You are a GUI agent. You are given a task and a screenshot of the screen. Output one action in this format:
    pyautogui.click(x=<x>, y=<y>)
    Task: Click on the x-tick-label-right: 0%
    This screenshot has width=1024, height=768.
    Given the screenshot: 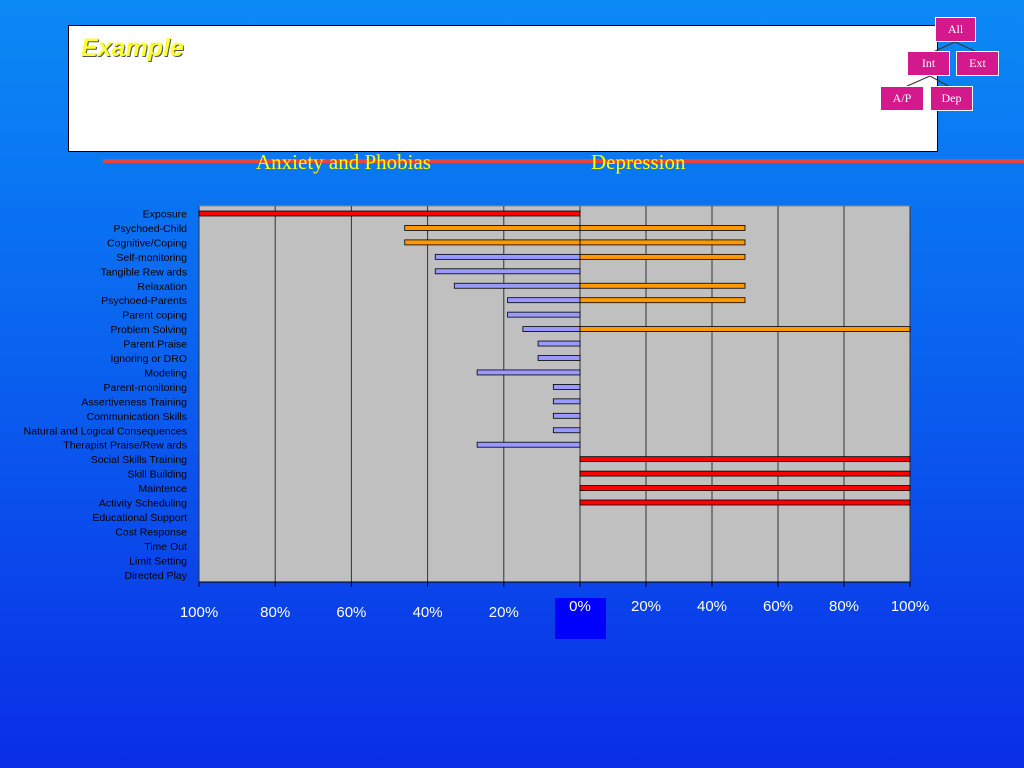 What is the action you would take?
    pyautogui.click(x=580, y=606)
    